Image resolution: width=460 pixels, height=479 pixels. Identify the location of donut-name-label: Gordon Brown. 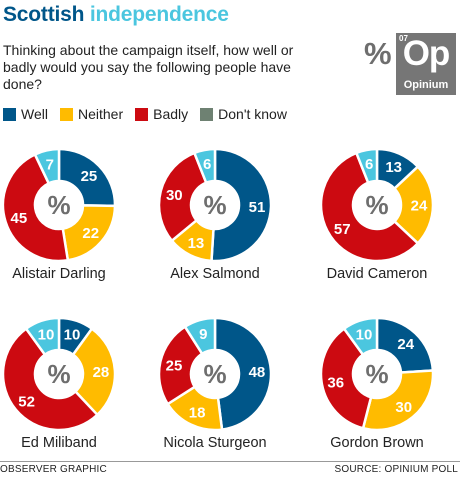
(377, 443).